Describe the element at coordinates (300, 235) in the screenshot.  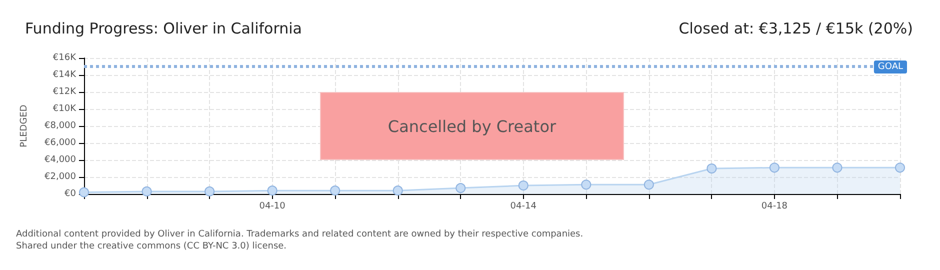
I see `text: Additional content provided by Oliver in California. Trademarks and related content are owned by their respective companies.` at that location.